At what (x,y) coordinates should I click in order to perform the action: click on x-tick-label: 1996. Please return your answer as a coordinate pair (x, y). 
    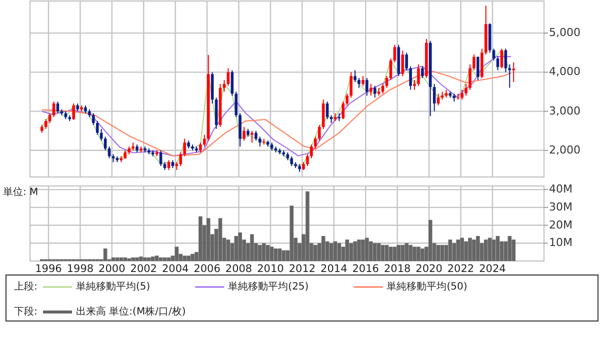
    Looking at the image, I should click on (48, 269).